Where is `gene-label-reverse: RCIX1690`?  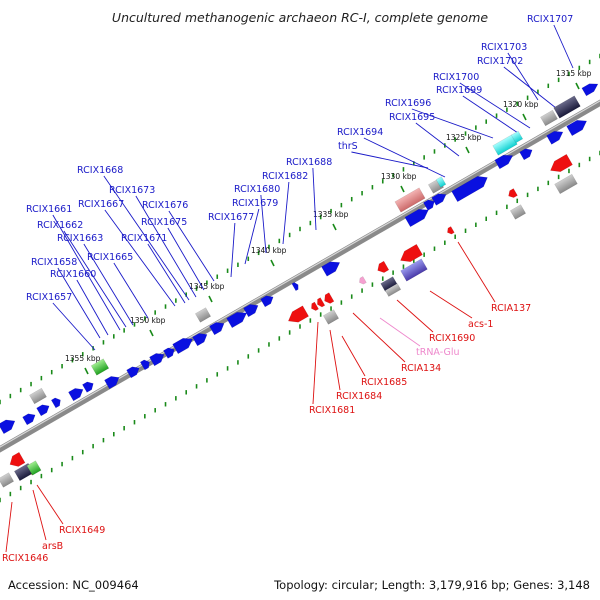
gene-label-reverse: RCIX1690 is located at coordinates (452, 338).